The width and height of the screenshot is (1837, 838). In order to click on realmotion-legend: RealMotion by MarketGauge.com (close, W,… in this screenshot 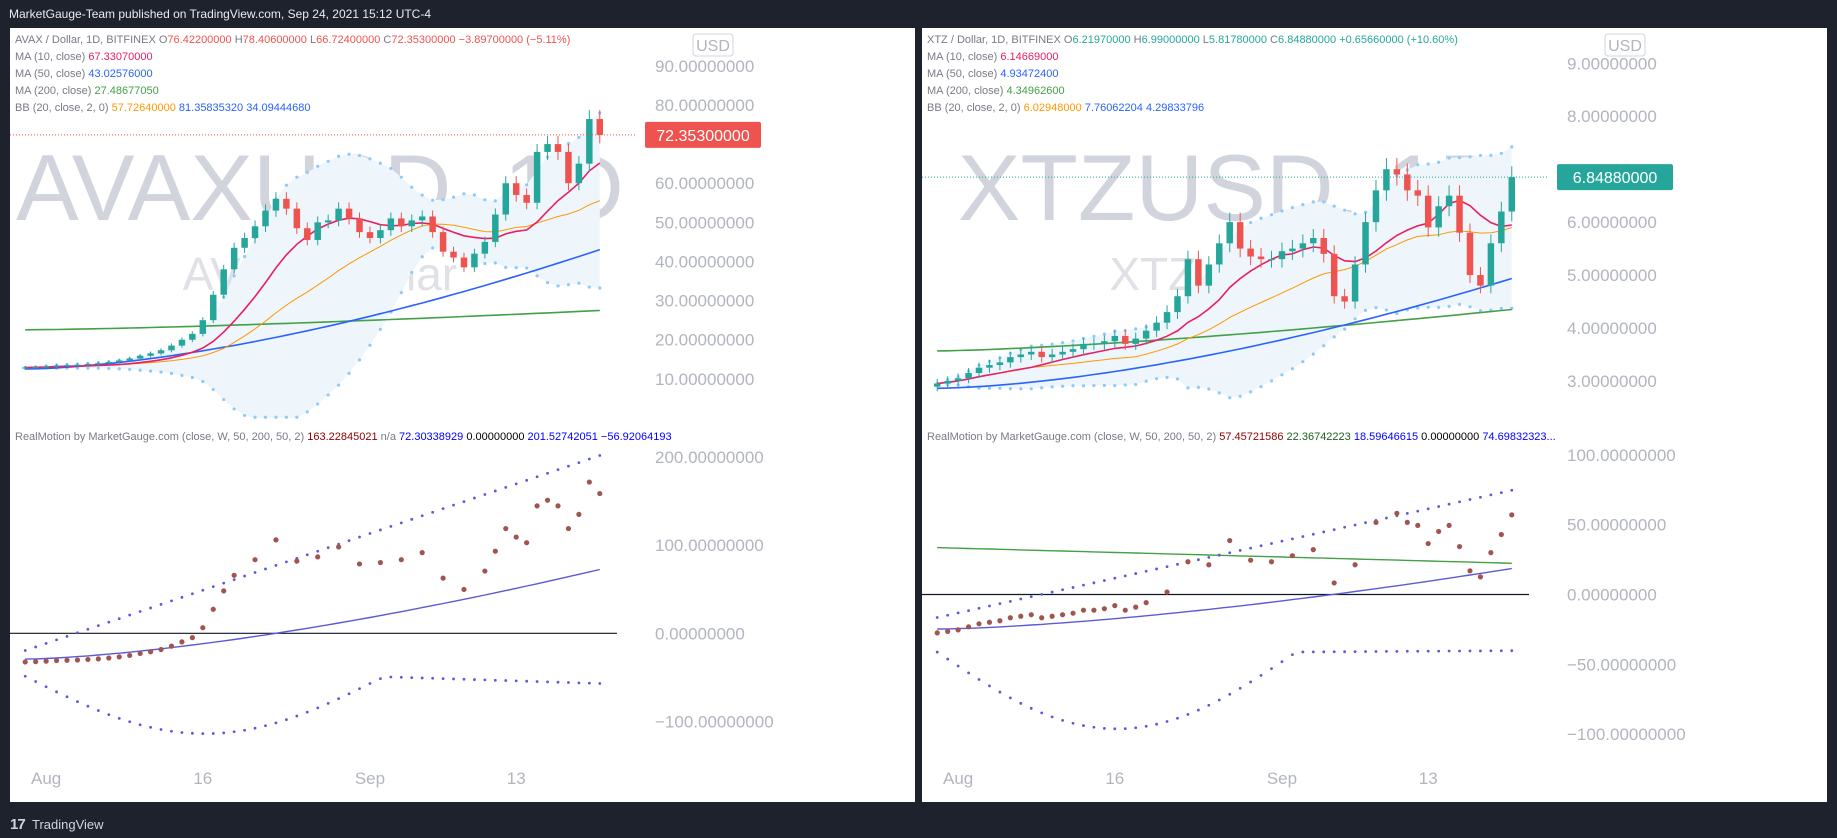, I will do `click(1241, 437)`.